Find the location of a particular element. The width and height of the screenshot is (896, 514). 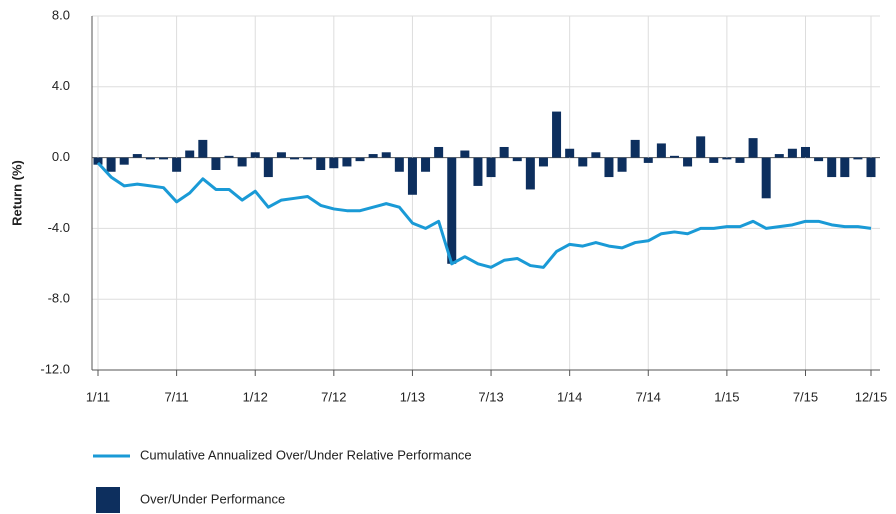

x-tick-label: 1/12 is located at coordinates (255, 396).